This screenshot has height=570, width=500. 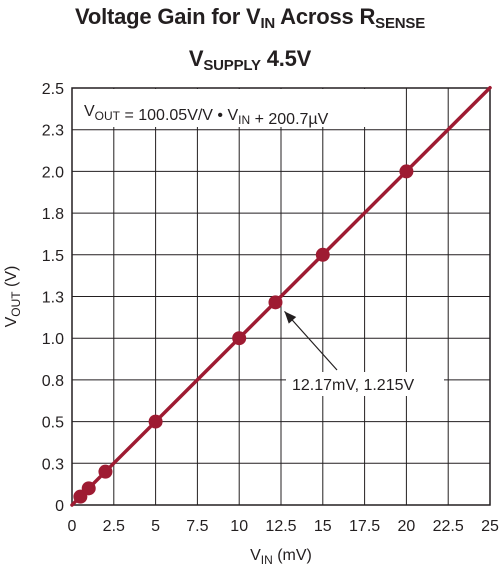 I want to click on fit-equation: VOUT = 100.05V/V • VIN + 200.7µV, so click(x=206, y=115).